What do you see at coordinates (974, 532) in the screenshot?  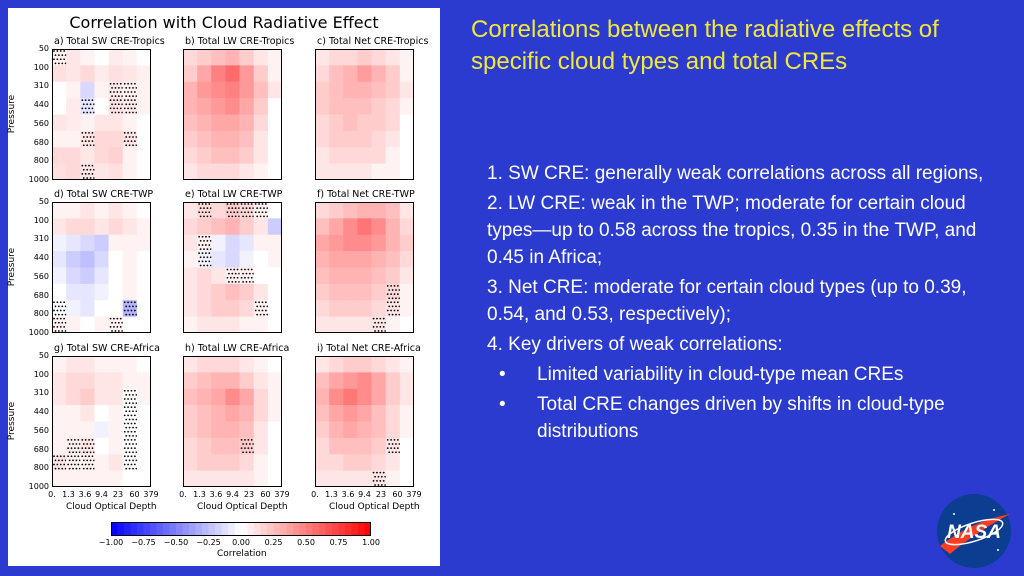 I see `logo-text: NASA` at bounding box center [974, 532].